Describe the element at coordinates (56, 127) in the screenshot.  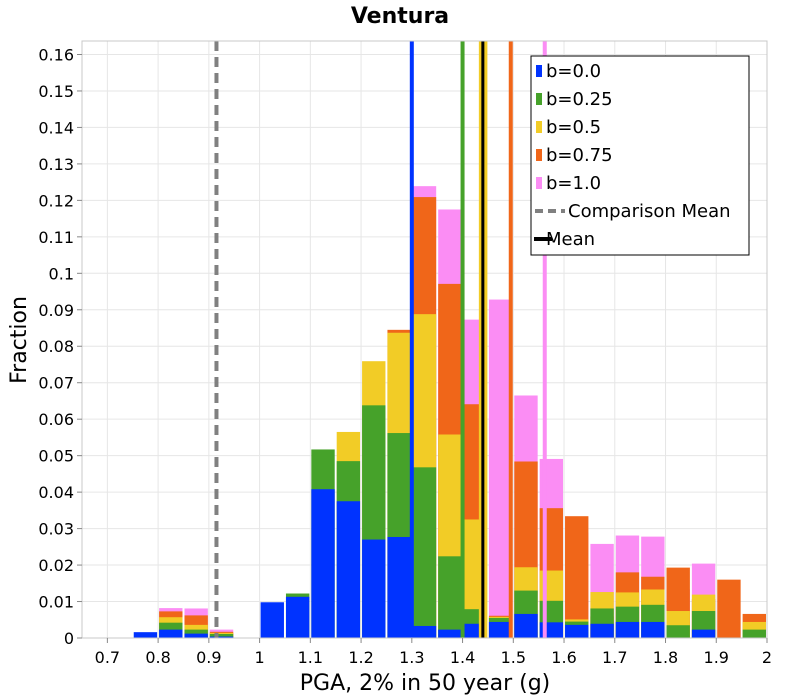
I see `y-tick-label: 0.14` at that location.